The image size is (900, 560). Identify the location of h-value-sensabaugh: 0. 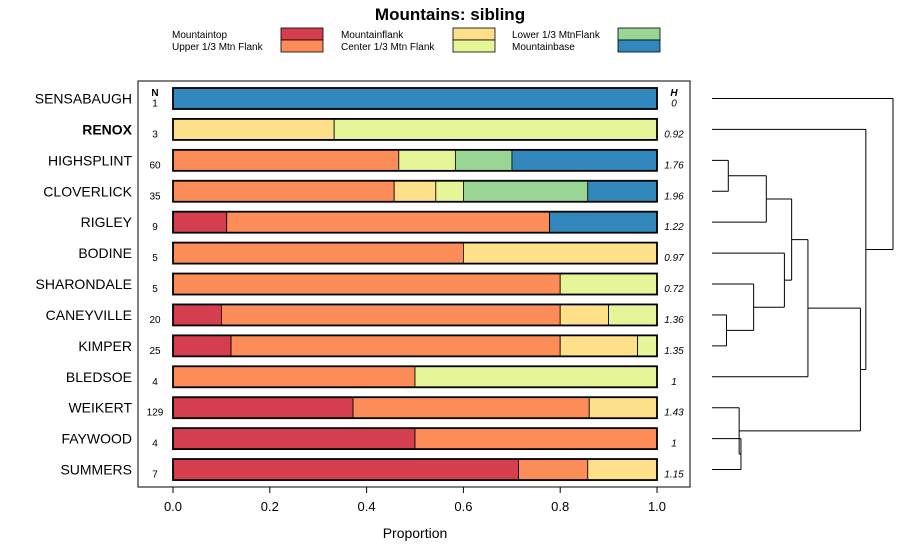
(674, 104).